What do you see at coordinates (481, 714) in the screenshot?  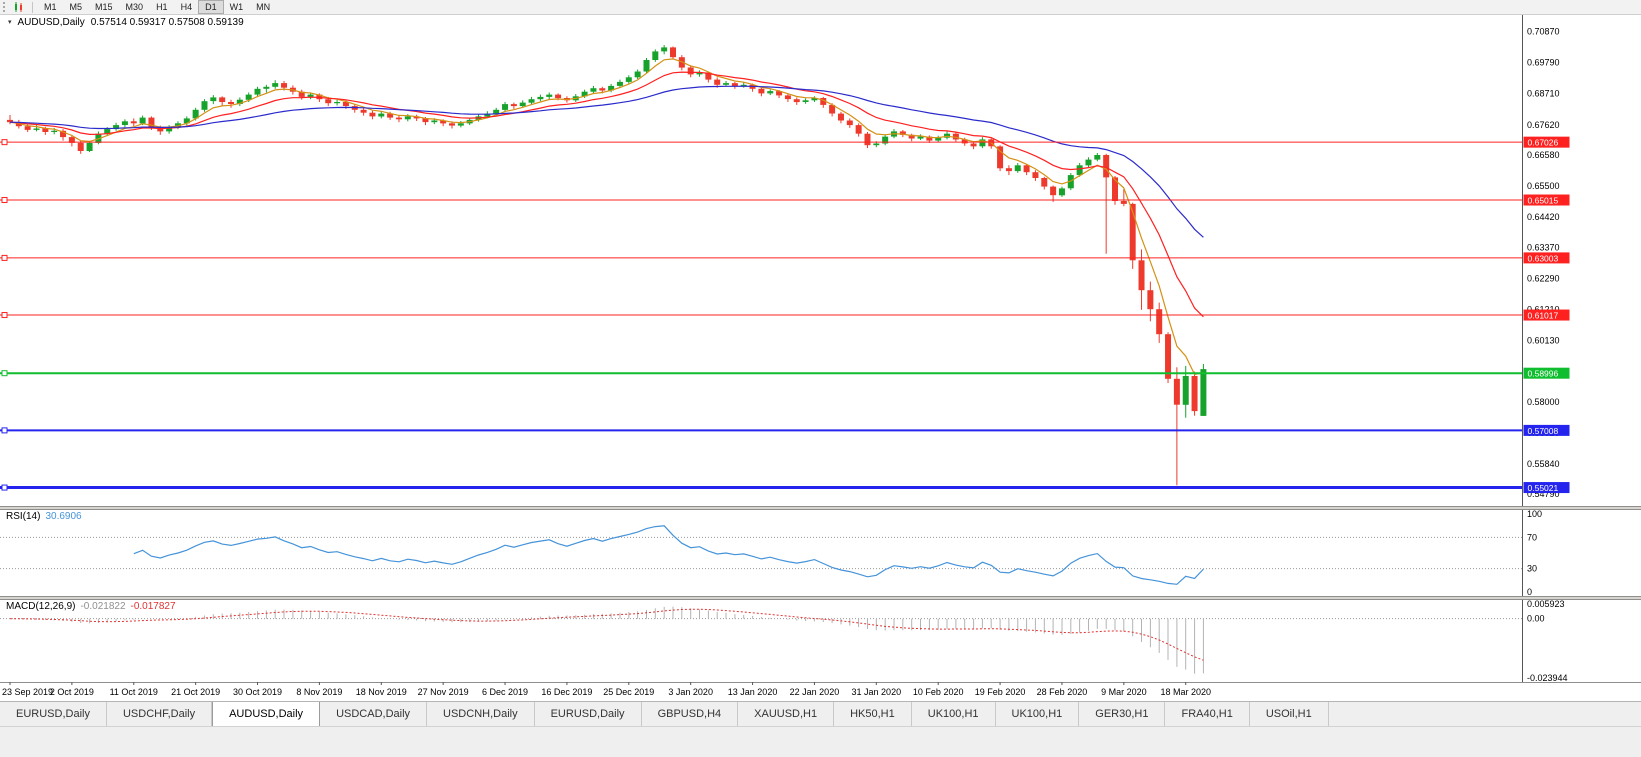 I see `chart-tab-usdcnh-daily: USDCNH,Daily` at bounding box center [481, 714].